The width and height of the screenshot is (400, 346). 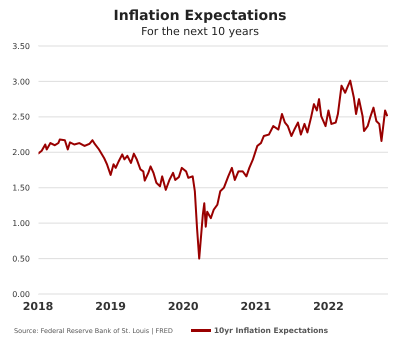 What do you see at coordinates (21, 81) in the screenshot?
I see `y-tick-label: 3.00` at bounding box center [21, 81].